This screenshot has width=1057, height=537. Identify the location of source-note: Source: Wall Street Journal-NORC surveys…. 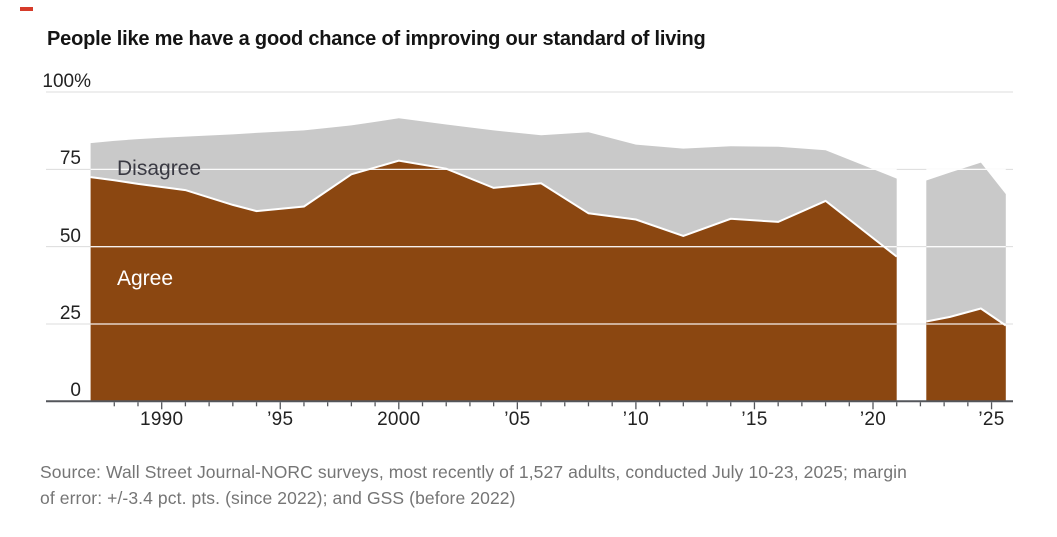
(540, 485).